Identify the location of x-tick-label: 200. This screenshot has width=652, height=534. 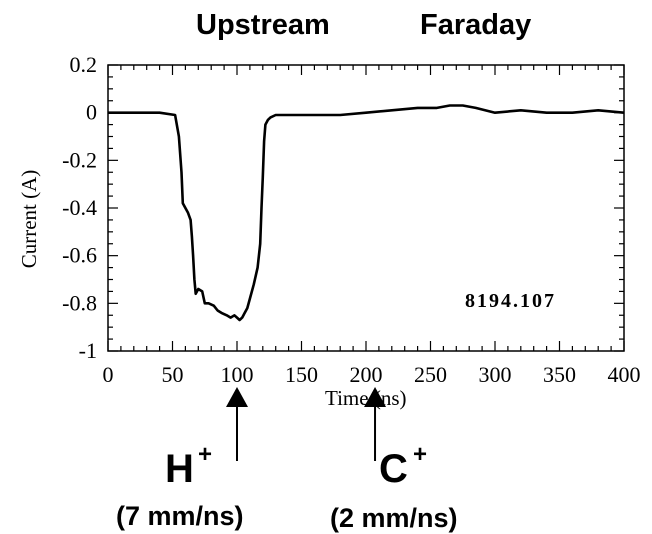
(366, 374).